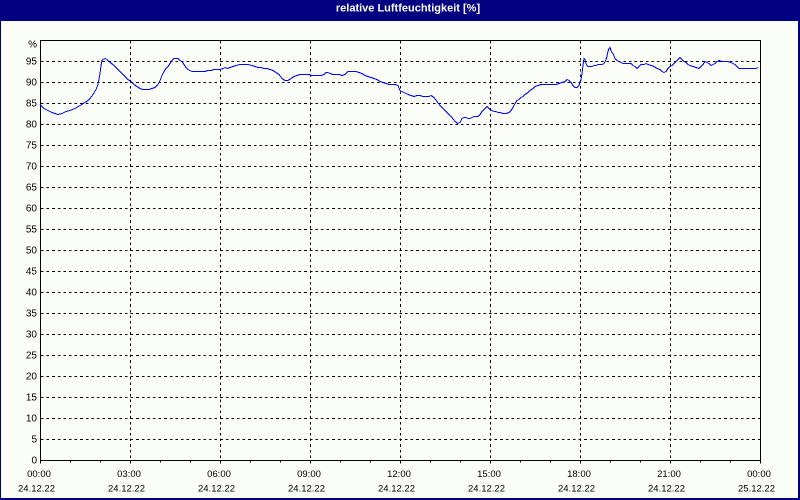 This screenshot has width=800, height=500. I want to click on svg-text: 10, so click(32, 419).